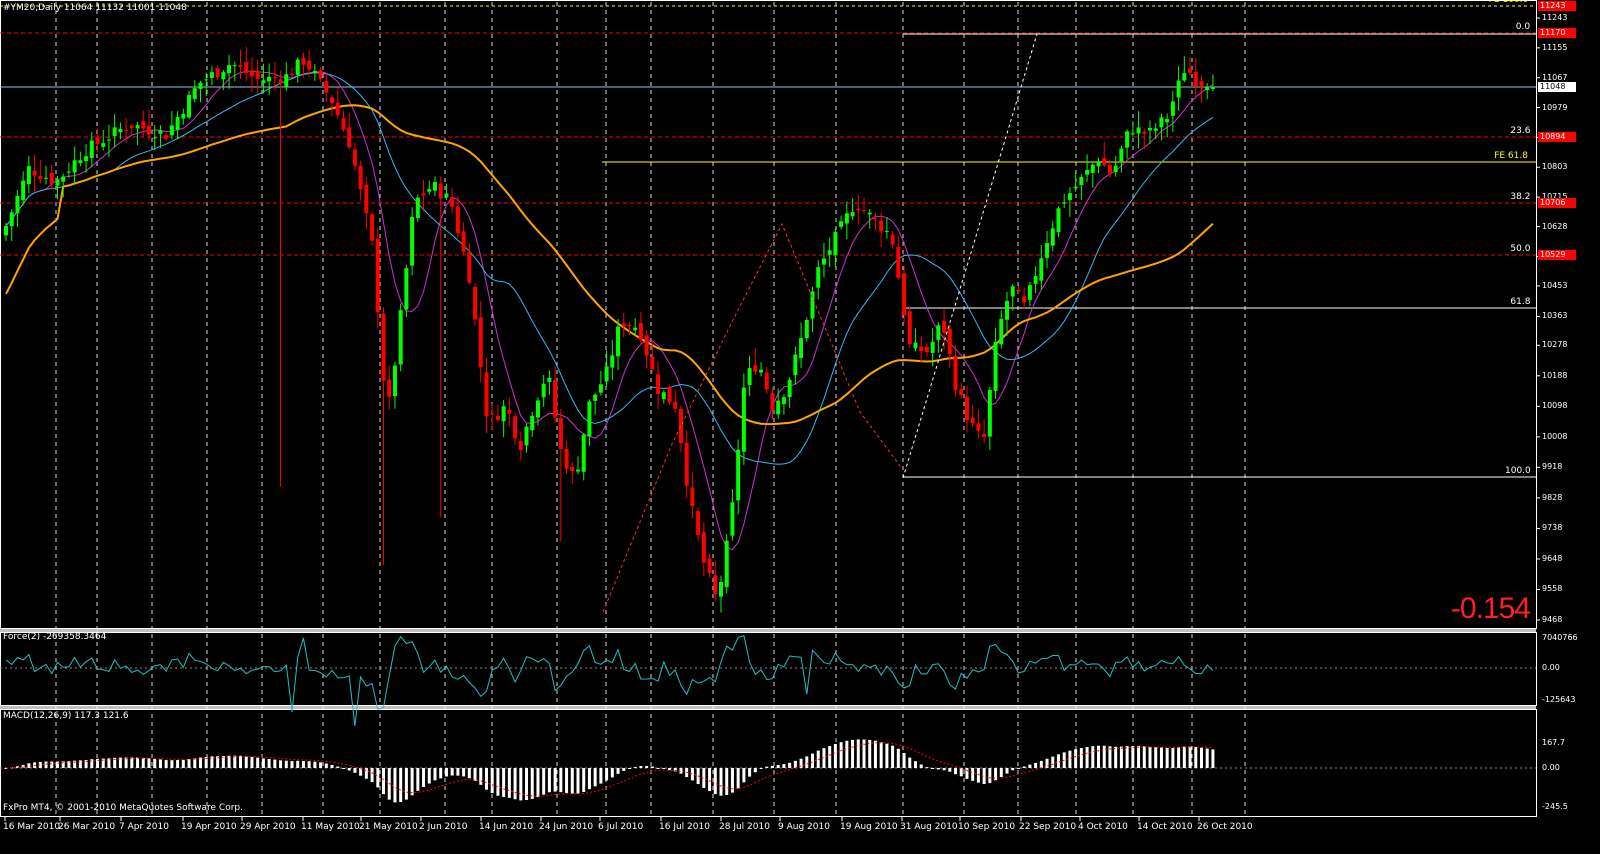  Describe the element at coordinates (1557, 255) in the screenshot. I see `price-tag: 10529` at that location.